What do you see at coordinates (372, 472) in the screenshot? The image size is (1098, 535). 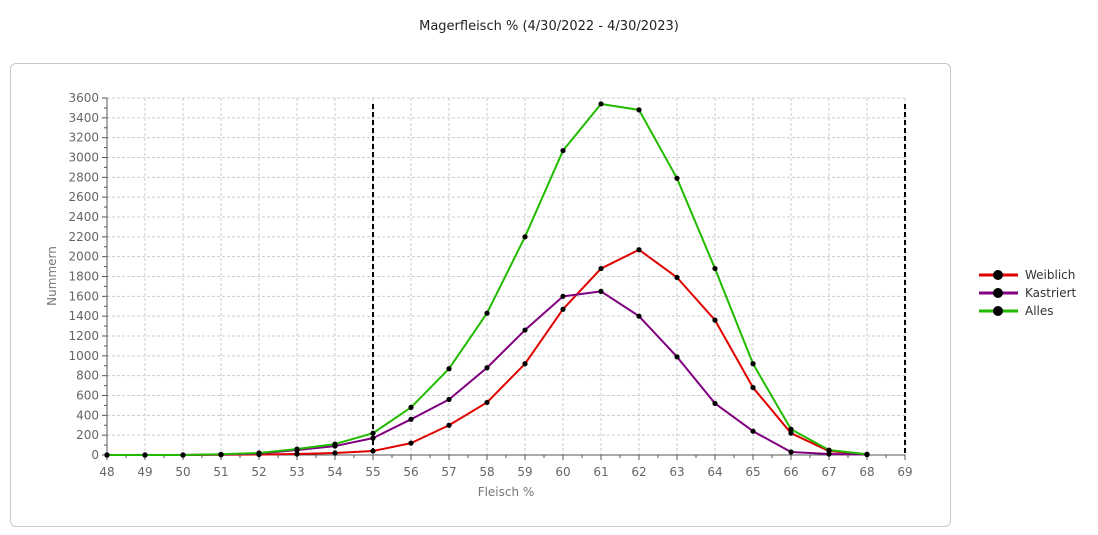 I see `x-tick-label: 55` at bounding box center [372, 472].